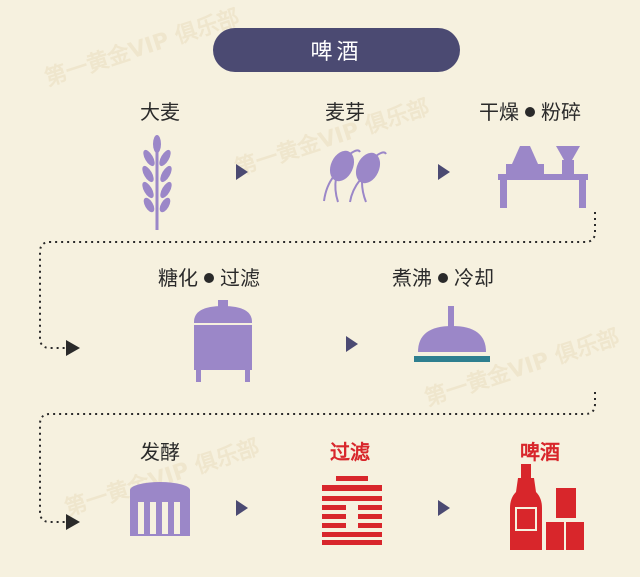  Describe the element at coordinates (160, 112) in the screenshot. I see `step-label-barley: 大麦` at that location.